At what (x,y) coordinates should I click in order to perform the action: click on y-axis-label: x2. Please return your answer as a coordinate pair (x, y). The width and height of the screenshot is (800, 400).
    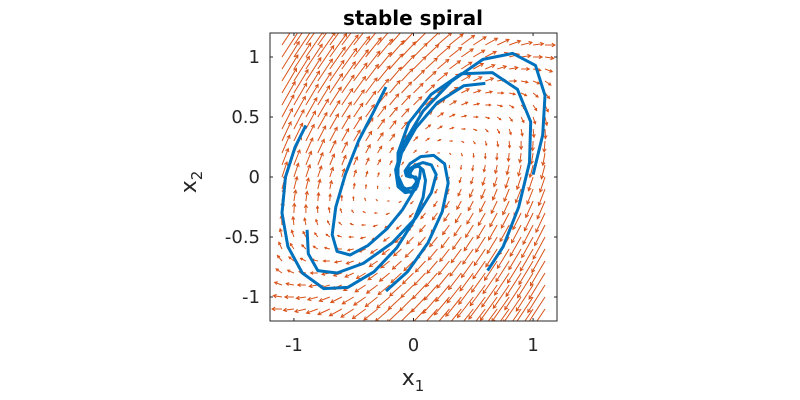
    Looking at the image, I should click on (191, 182).